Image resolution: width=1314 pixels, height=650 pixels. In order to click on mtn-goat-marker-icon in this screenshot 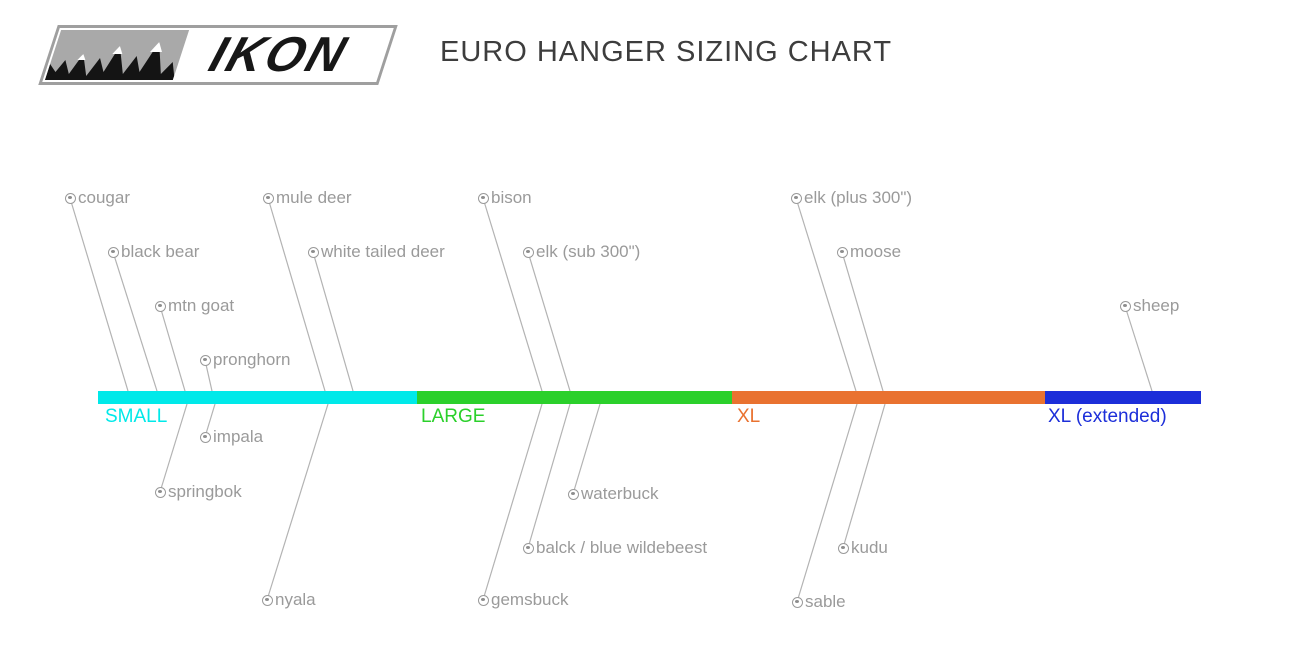, I will do `click(160, 306)`.